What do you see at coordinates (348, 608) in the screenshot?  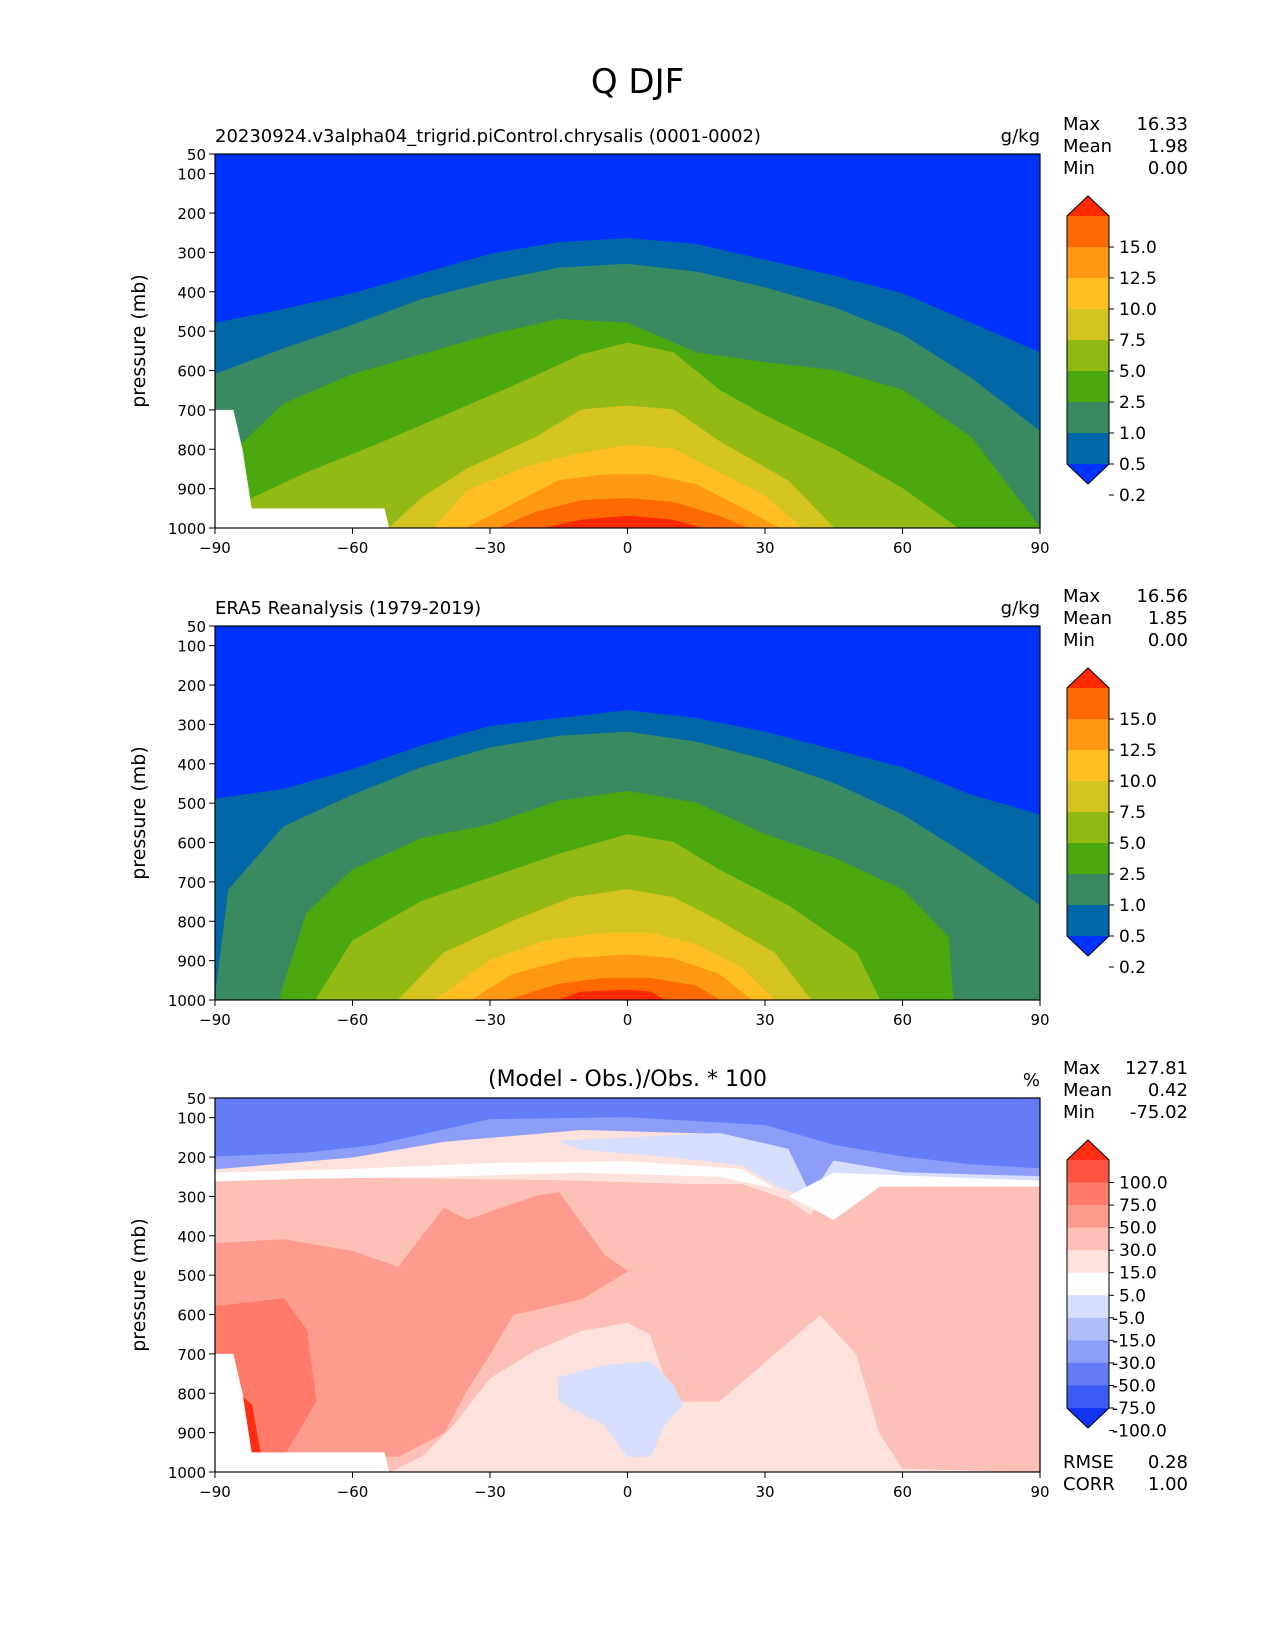 I see `panel-title: ERA5 Reanalysis (1979-2019)` at bounding box center [348, 608].